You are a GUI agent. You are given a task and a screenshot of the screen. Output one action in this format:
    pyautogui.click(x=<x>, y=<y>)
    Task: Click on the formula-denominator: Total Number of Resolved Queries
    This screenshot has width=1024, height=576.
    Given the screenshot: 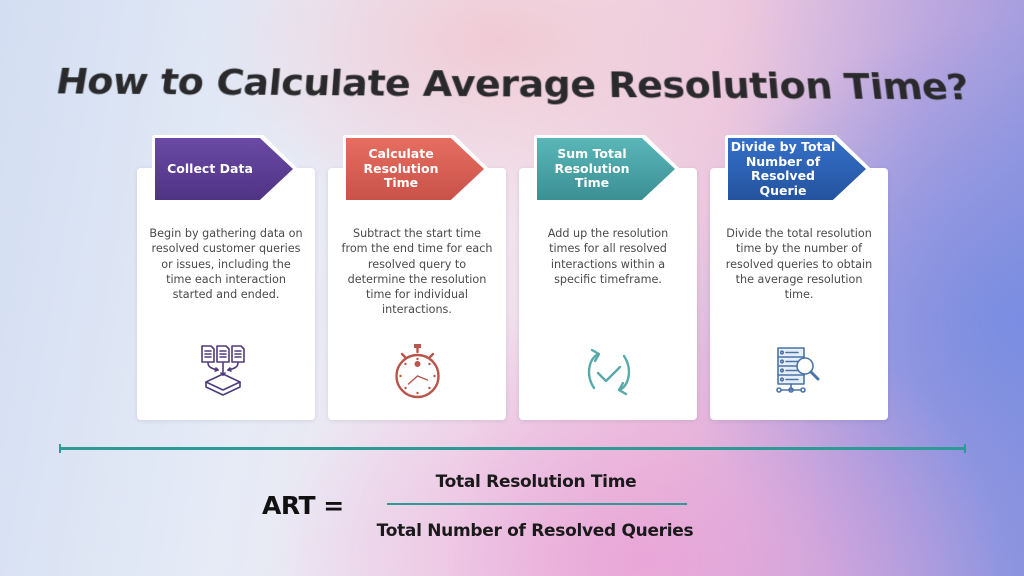 What is the action you would take?
    pyautogui.click(x=535, y=531)
    